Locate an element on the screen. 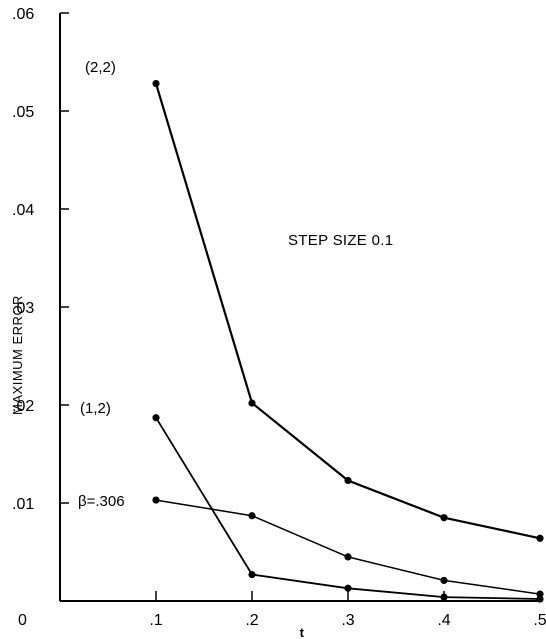  x-tick-label: .1 is located at coordinates (155, 620).